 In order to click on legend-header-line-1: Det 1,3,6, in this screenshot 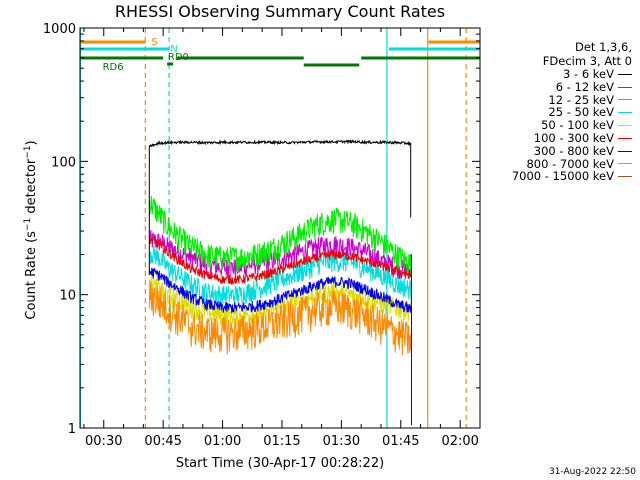, I will do `click(603, 47)`.